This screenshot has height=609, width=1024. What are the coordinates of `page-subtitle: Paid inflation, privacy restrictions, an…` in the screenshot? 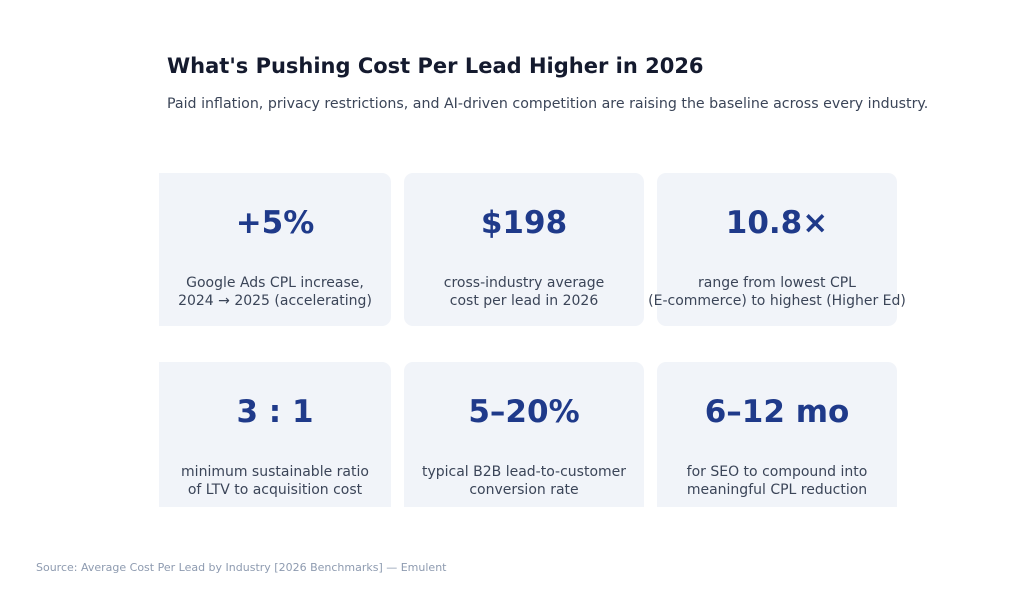 It's located at (548, 104).